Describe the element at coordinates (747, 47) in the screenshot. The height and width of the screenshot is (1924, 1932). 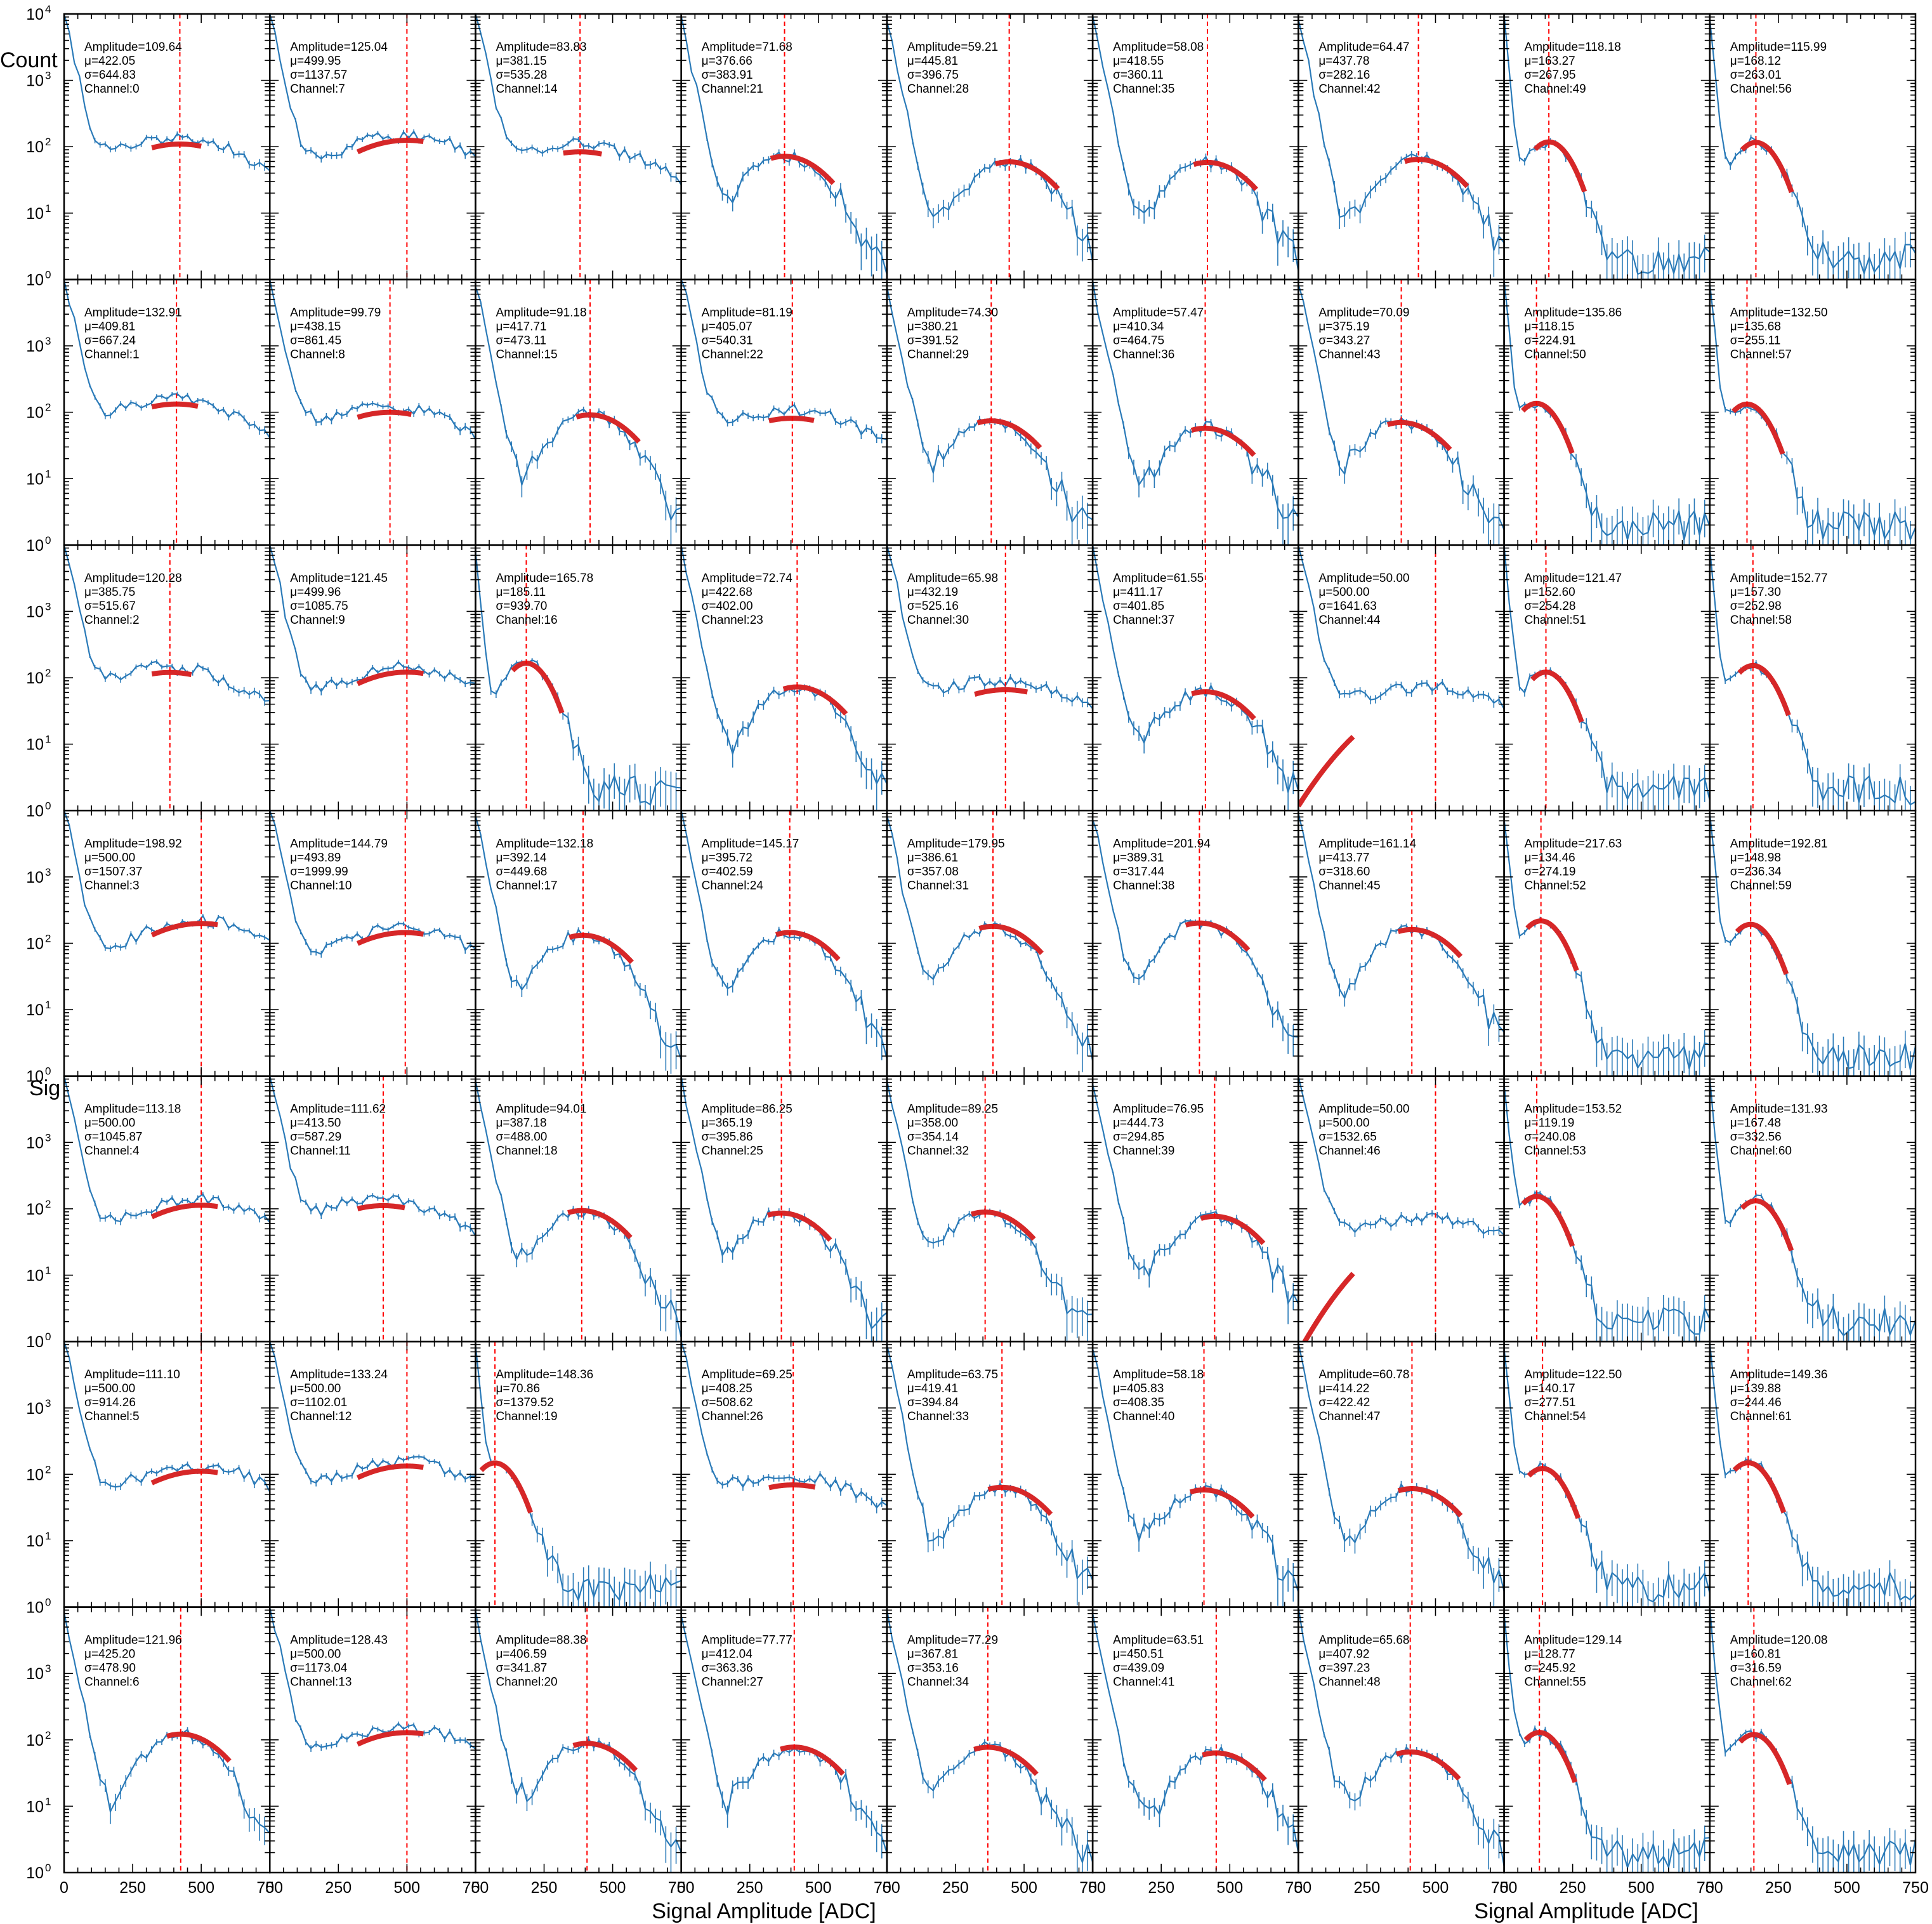
I see `amplitude-label: Amplitude=71.68` at that location.